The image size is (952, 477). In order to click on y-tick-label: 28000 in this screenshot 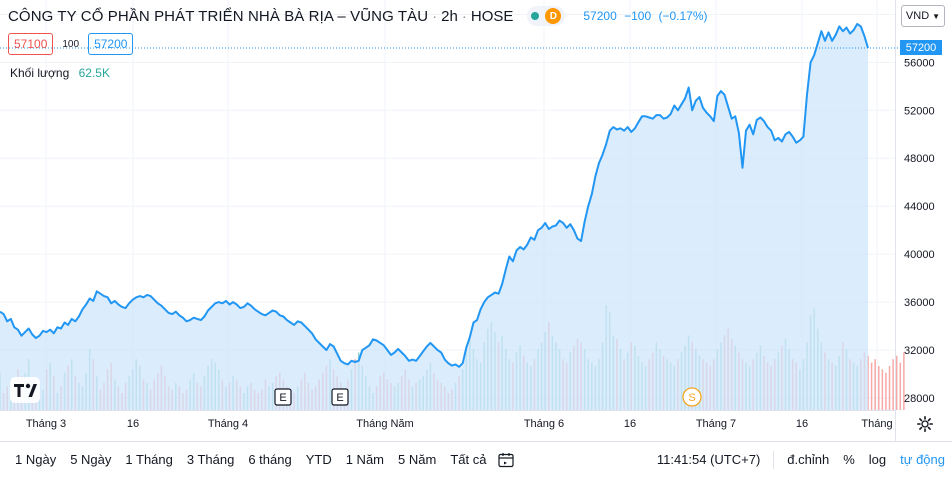, I will do `click(919, 399)`.